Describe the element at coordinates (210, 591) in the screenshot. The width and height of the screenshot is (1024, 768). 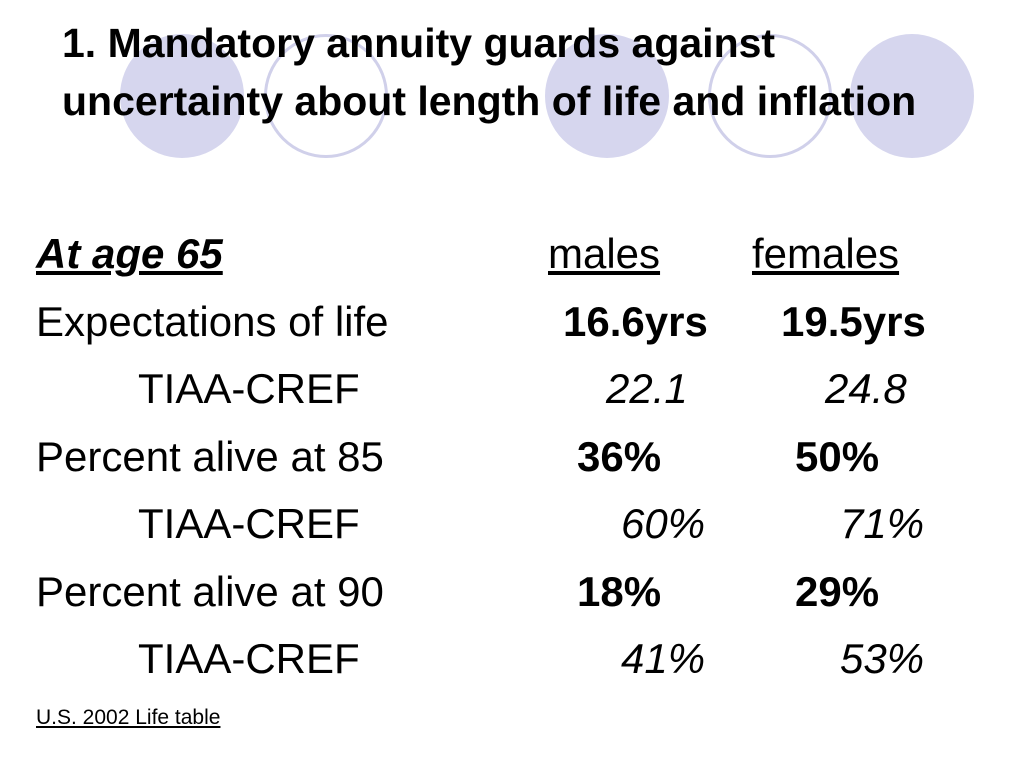
I see `row-label: Percent alive at 90` at that location.